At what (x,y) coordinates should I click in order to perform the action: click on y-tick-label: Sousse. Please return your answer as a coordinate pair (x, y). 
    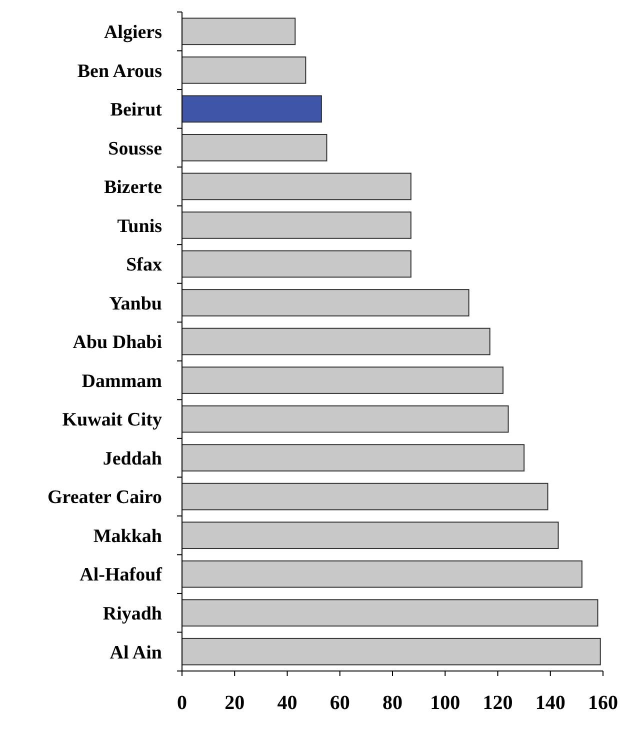
    Looking at the image, I should click on (135, 149).